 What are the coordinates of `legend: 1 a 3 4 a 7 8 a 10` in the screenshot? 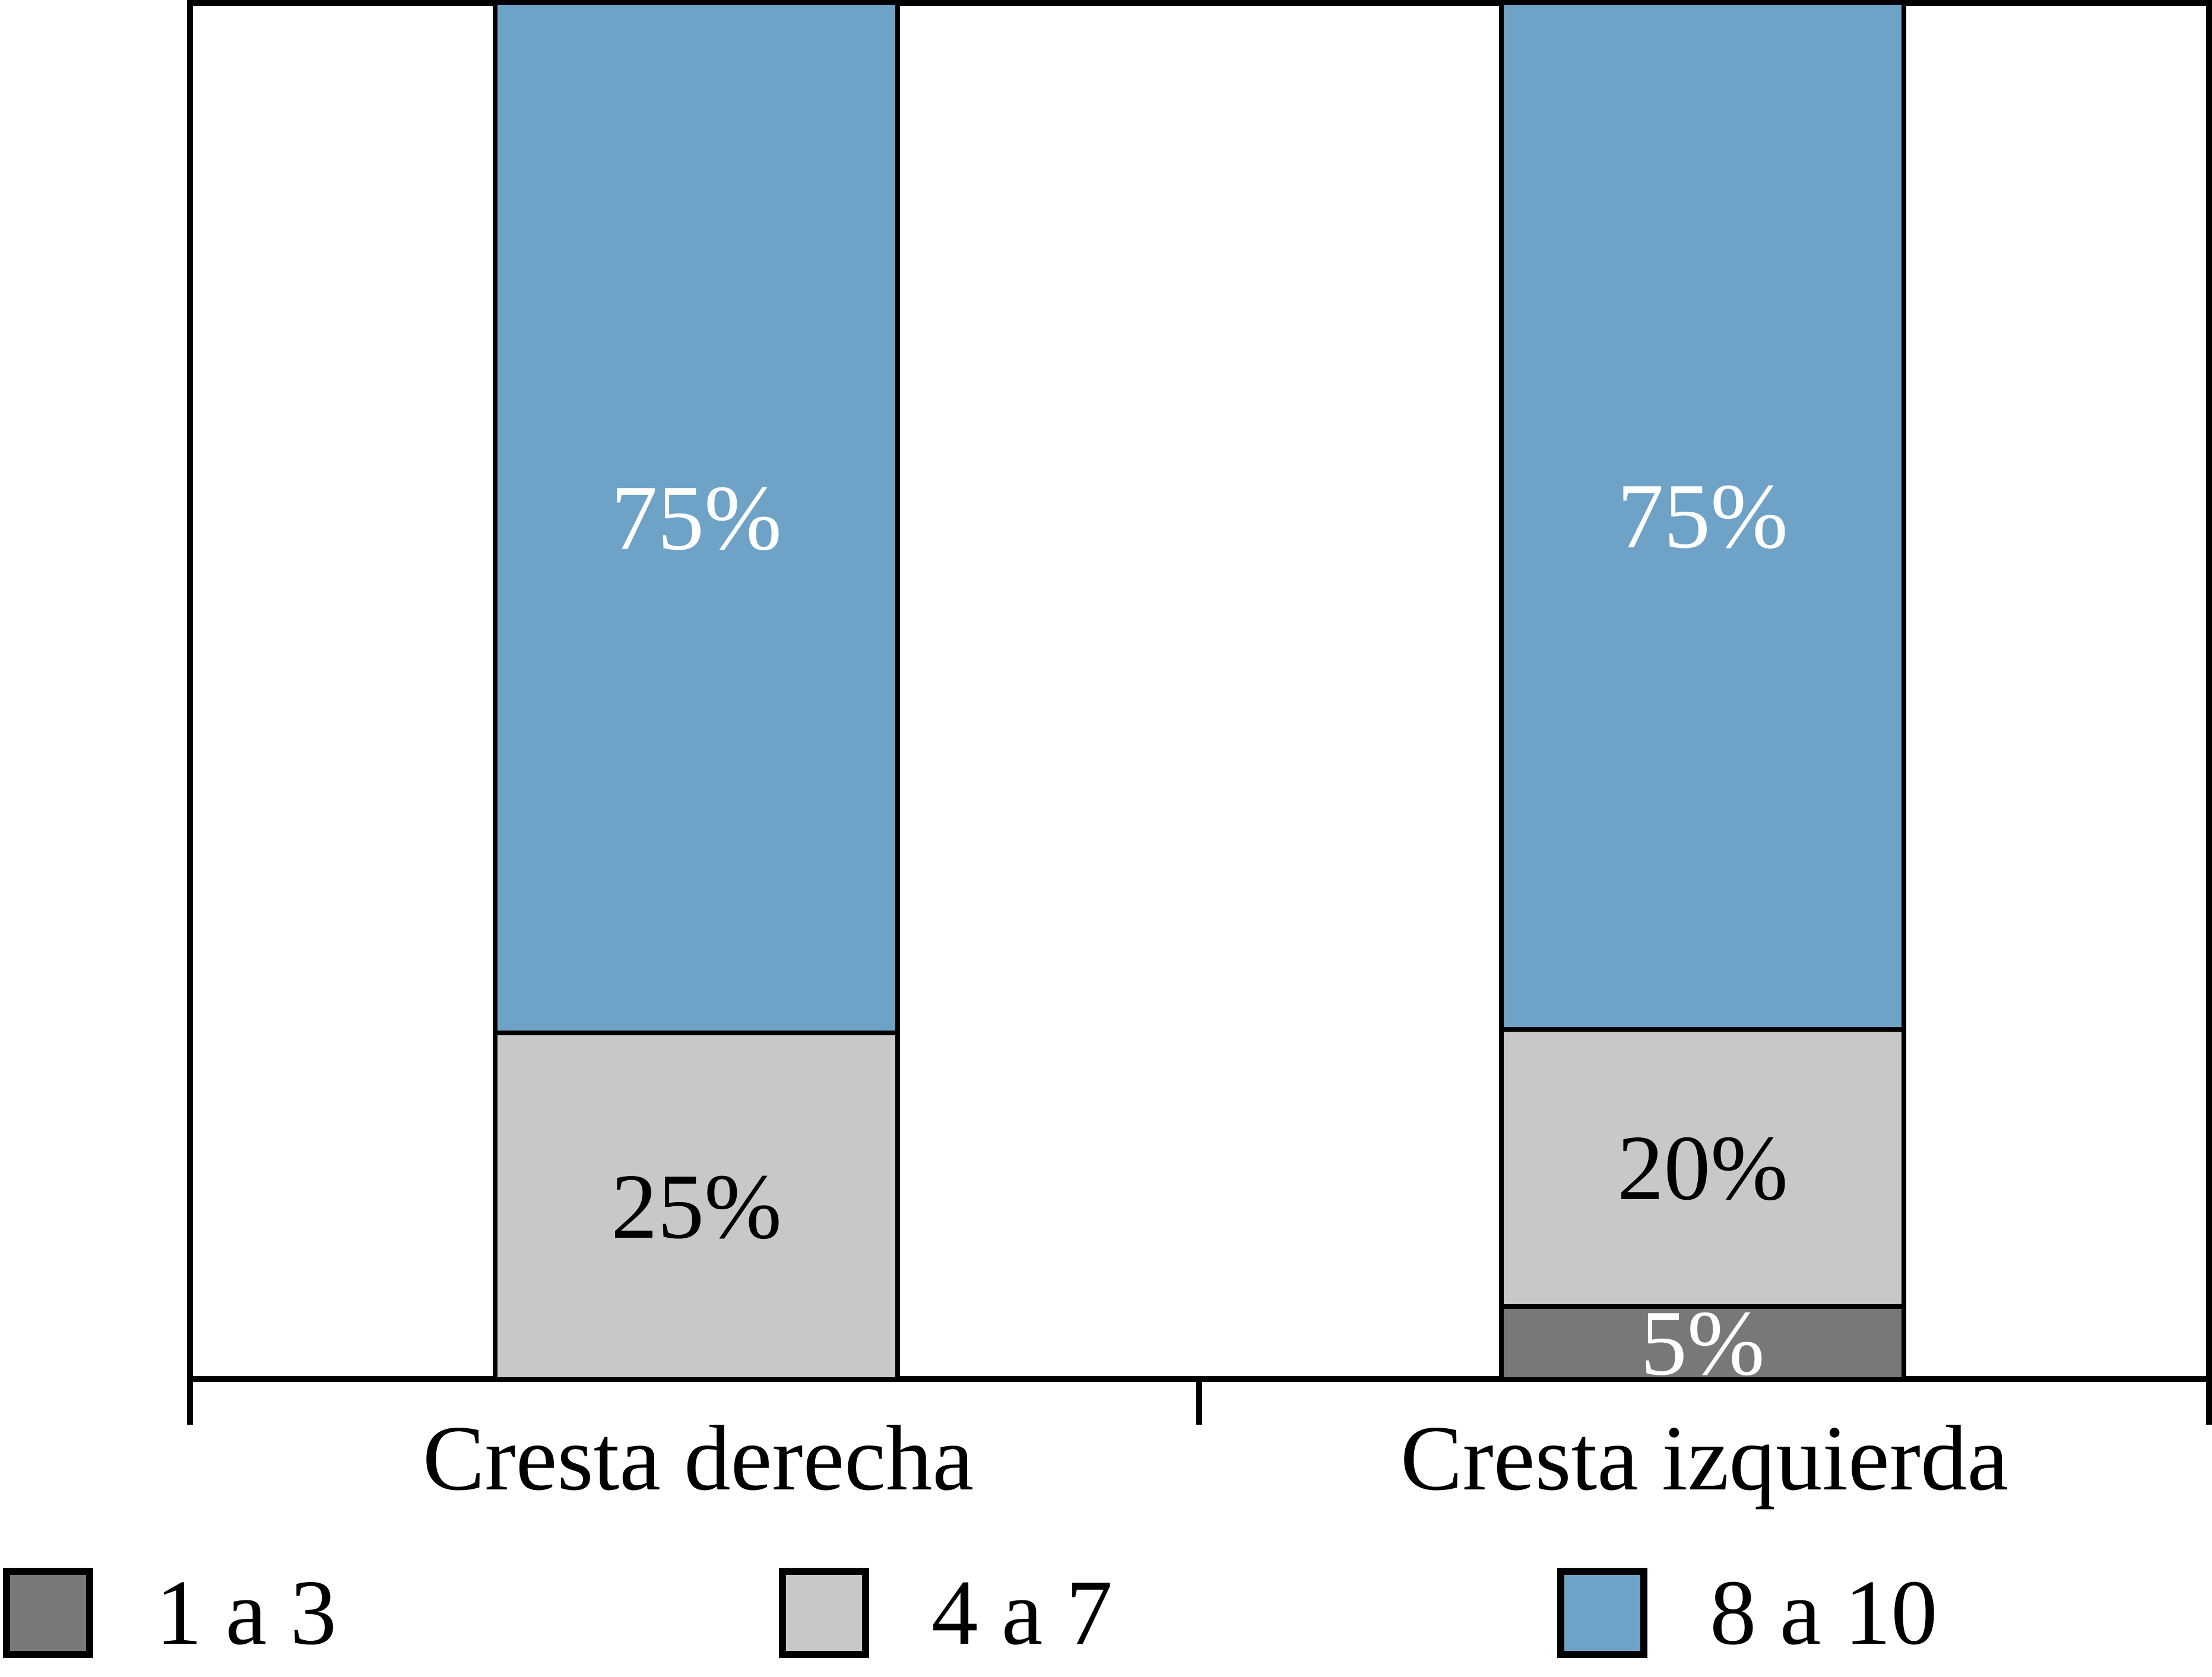 It's located at (1106, 1612).